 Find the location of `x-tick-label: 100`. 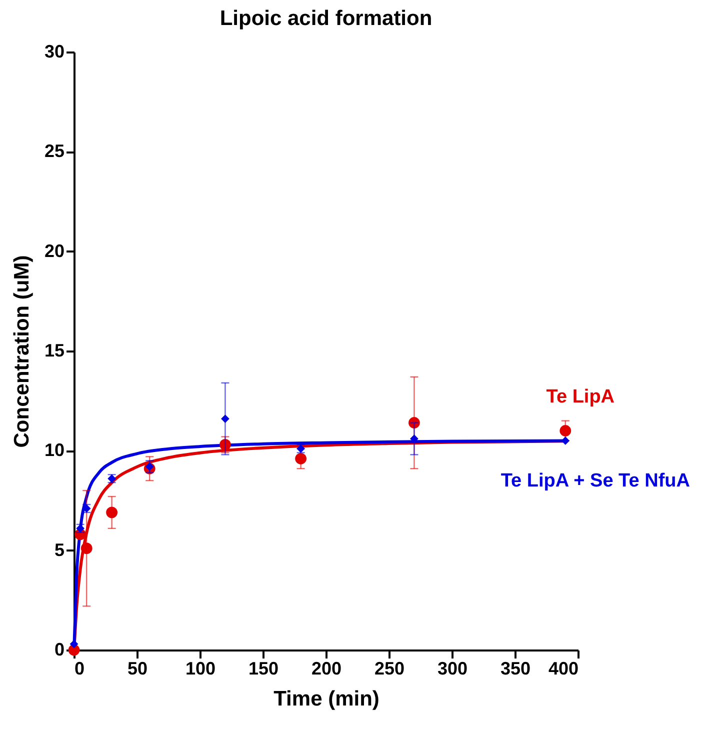

x-tick-label: 100 is located at coordinates (200, 668).